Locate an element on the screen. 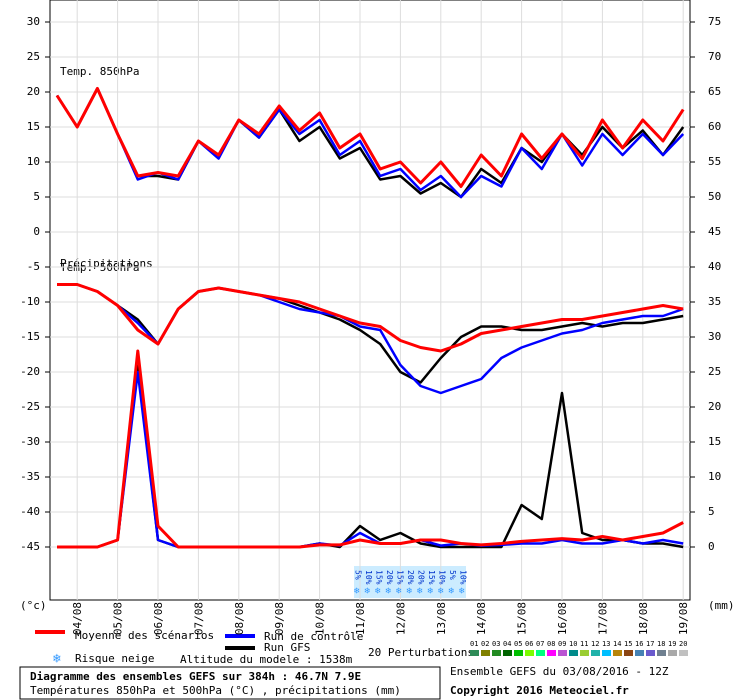 The height and width of the screenshot is (700, 740). perturbation-number: 09 is located at coordinates (562, 644).